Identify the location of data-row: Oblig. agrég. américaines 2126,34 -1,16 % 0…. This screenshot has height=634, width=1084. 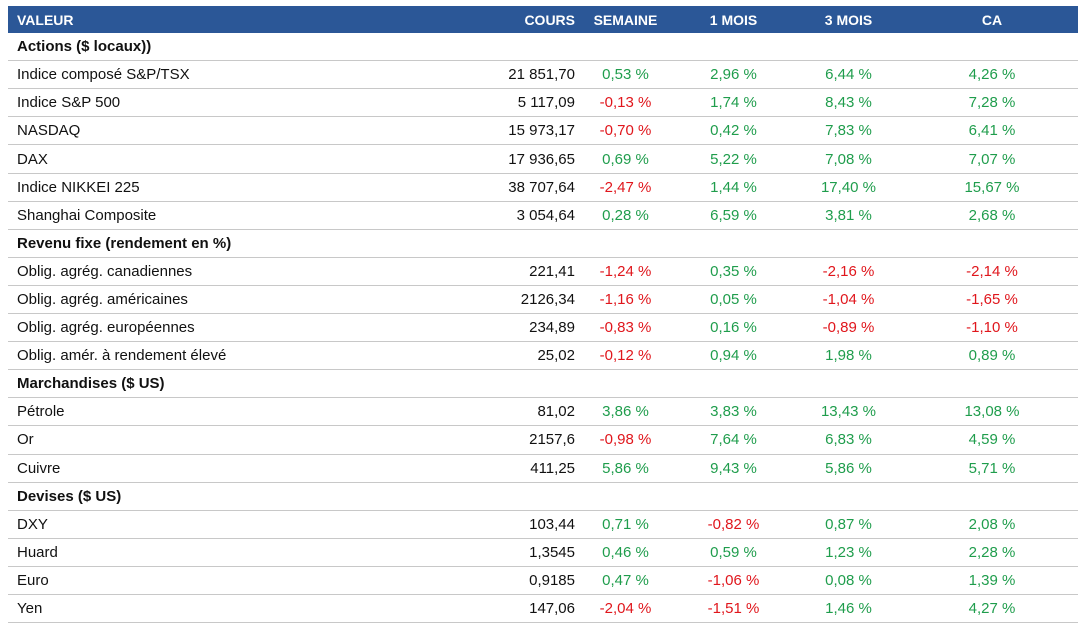
(543, 300).